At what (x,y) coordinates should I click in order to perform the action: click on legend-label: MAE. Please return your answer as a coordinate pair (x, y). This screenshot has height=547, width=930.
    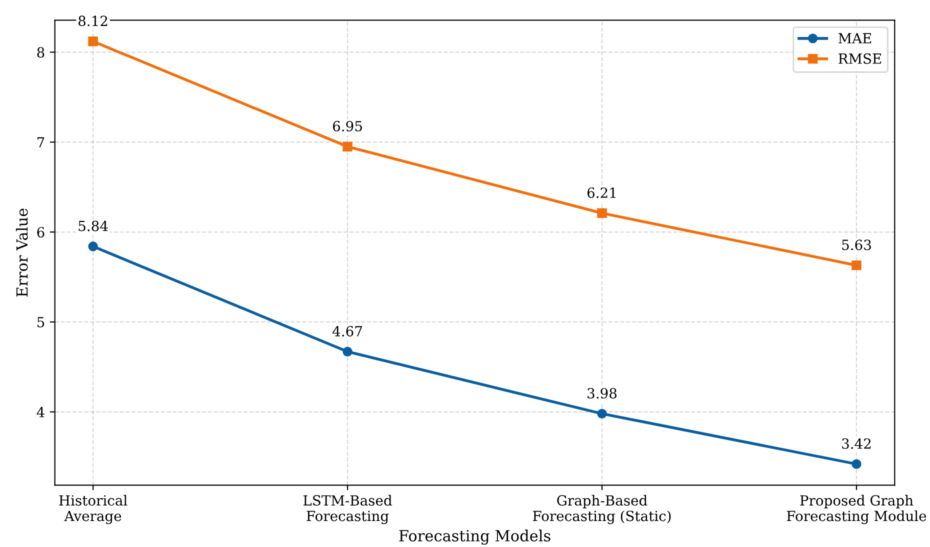
    Looking at the image, I should click on (855, 38).